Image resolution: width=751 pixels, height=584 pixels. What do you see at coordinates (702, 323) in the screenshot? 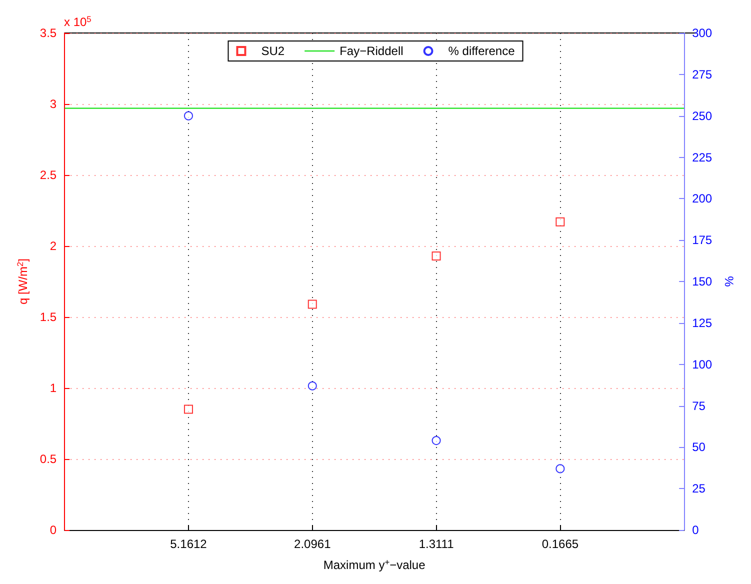
I see `y2-tick-label: 125` at bounding box center [702, 323].